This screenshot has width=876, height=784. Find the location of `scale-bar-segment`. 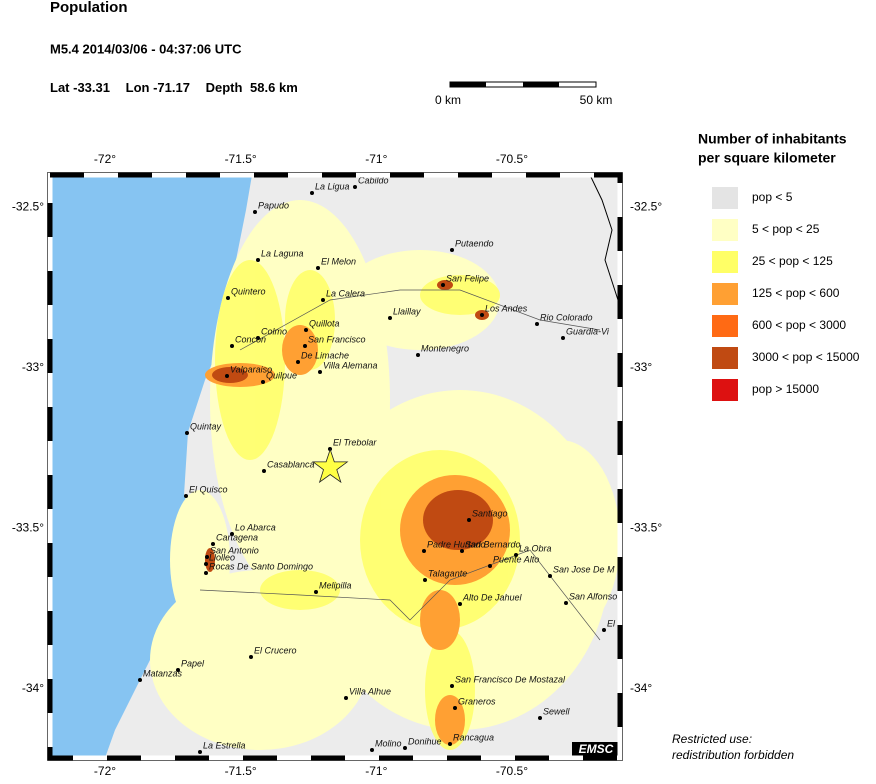

scale-bar-segment is located at coordinates (468, 84).